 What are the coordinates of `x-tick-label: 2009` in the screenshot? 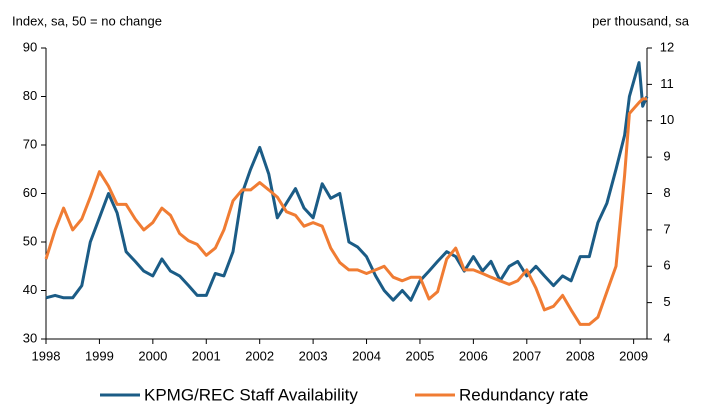 It's located at (633, 355).